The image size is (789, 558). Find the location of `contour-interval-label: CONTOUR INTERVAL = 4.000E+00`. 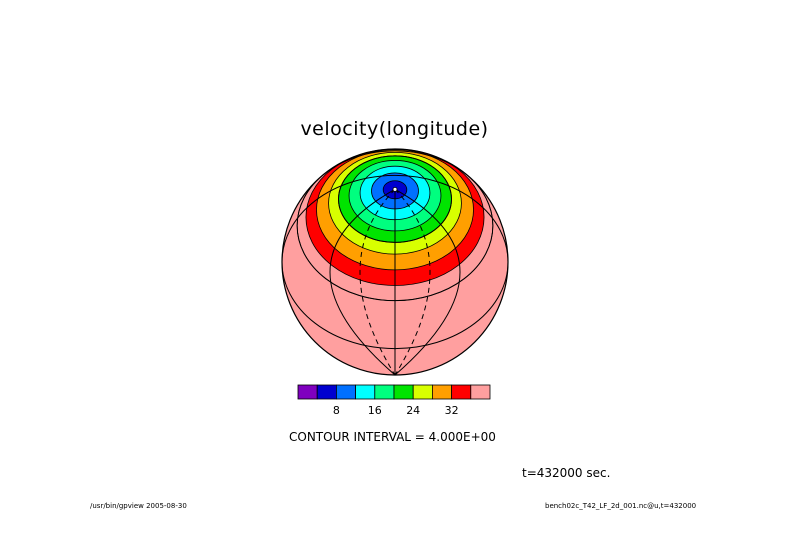

contour-interval-label: CONTOUR INTERVAL = 4.000E+00 is located at coordinates (392, 437).